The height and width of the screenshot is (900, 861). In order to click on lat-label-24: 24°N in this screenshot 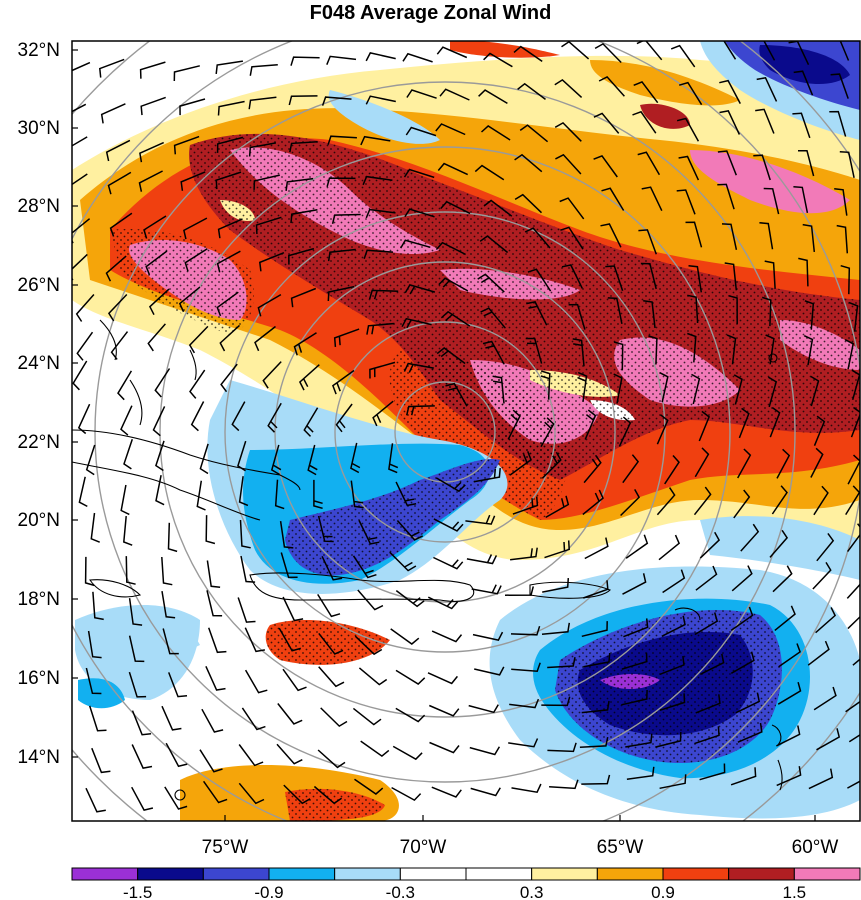, I will do `click(39, 363)`.